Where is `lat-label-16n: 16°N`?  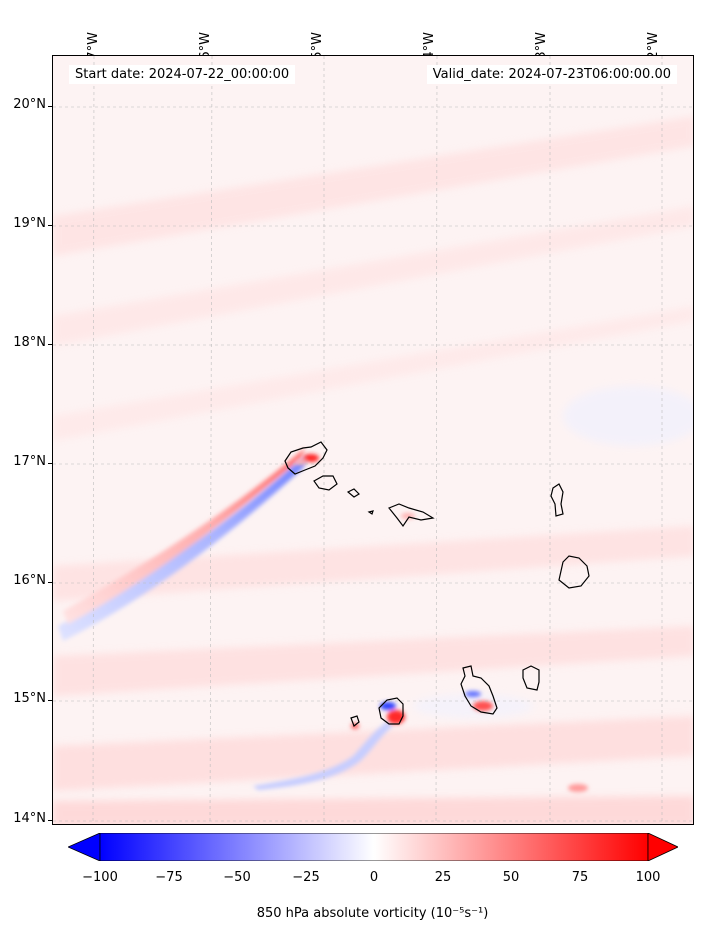 lat-label-16n: 16°N is located at coordinates (29, 580).